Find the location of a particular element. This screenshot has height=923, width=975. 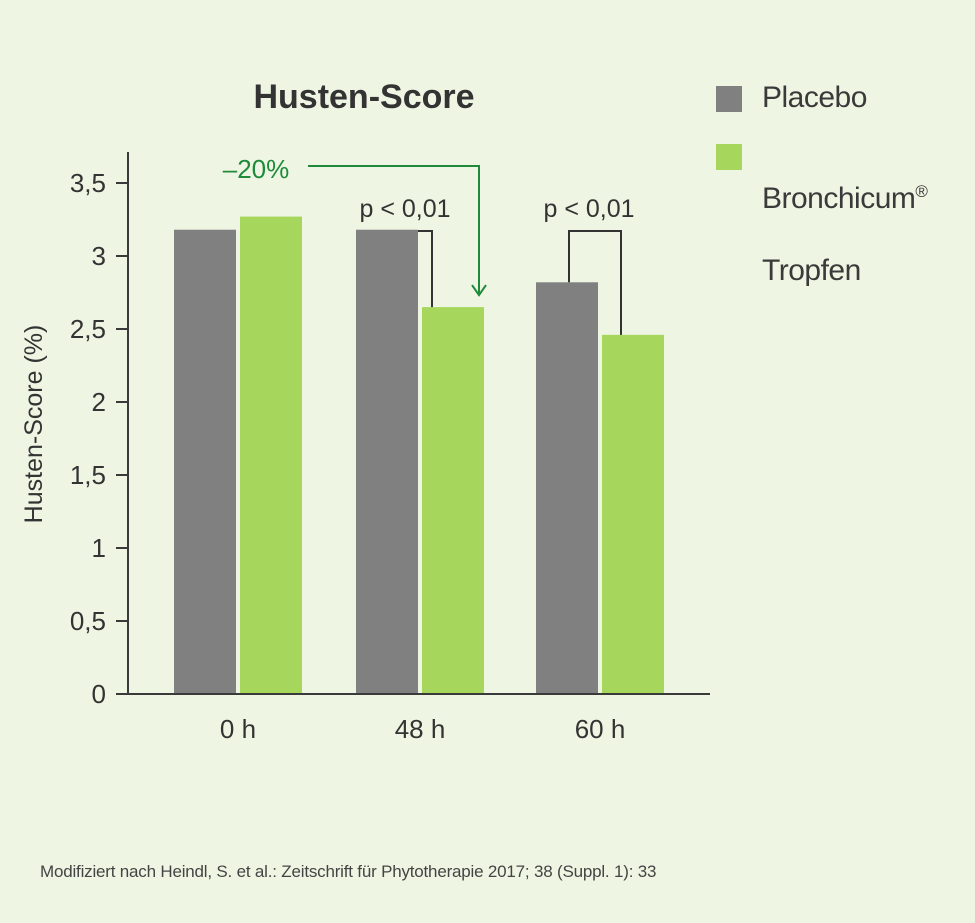

legend-label-bronchicum-line1: Bronchicum is located at coordinates (839, 198).